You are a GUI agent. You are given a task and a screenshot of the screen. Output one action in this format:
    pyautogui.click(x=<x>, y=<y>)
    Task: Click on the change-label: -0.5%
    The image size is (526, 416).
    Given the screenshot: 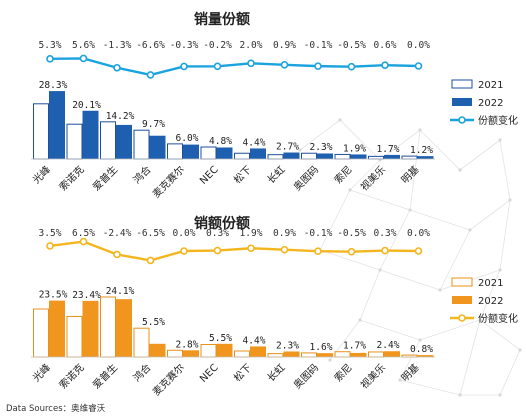 What is the action you would take?
    pyautogui.click(x=351, y=45)
    